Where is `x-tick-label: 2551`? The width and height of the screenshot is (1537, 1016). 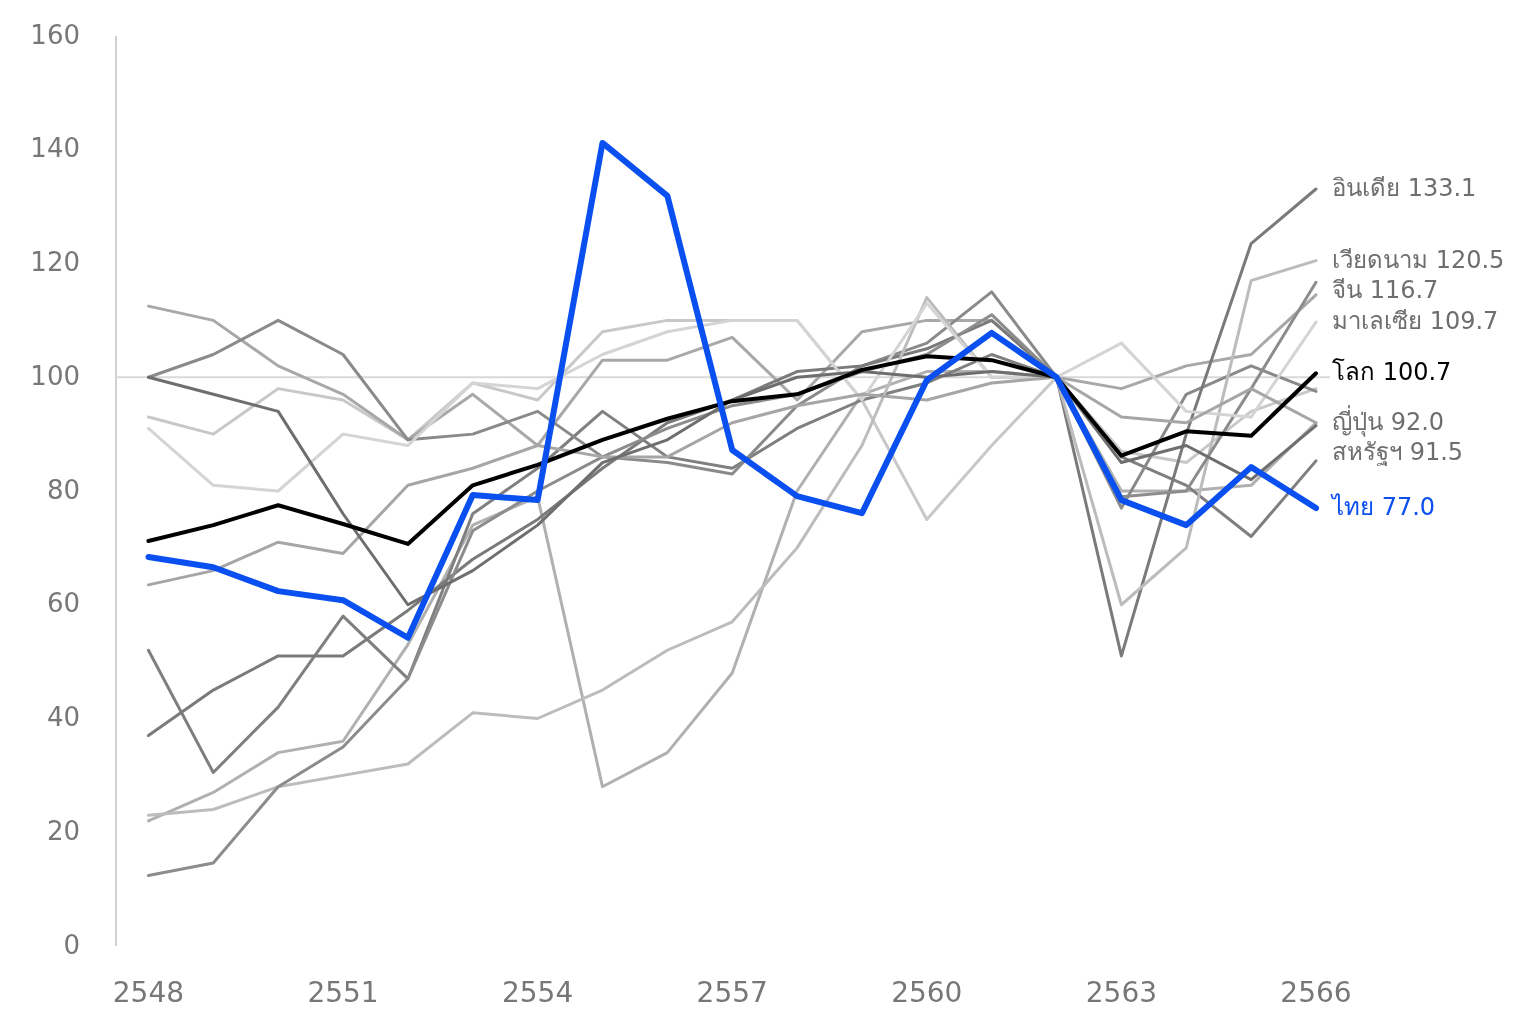 x-tick-label: 2551 is located at coordinates (343, 992).